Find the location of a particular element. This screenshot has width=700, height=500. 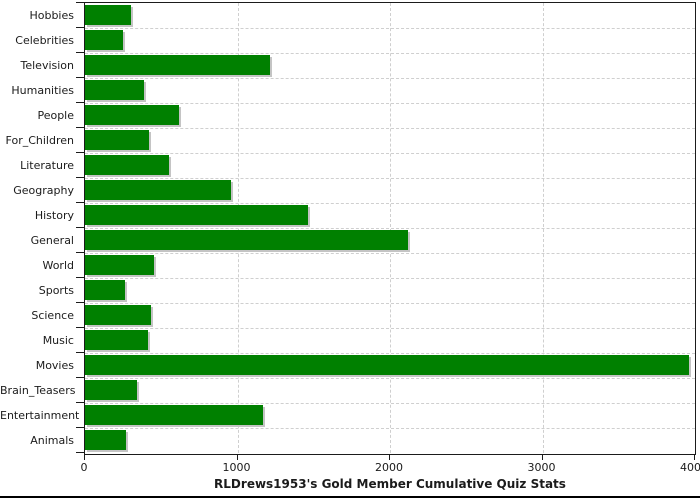

bar-world is located at coordinates (120, 265).